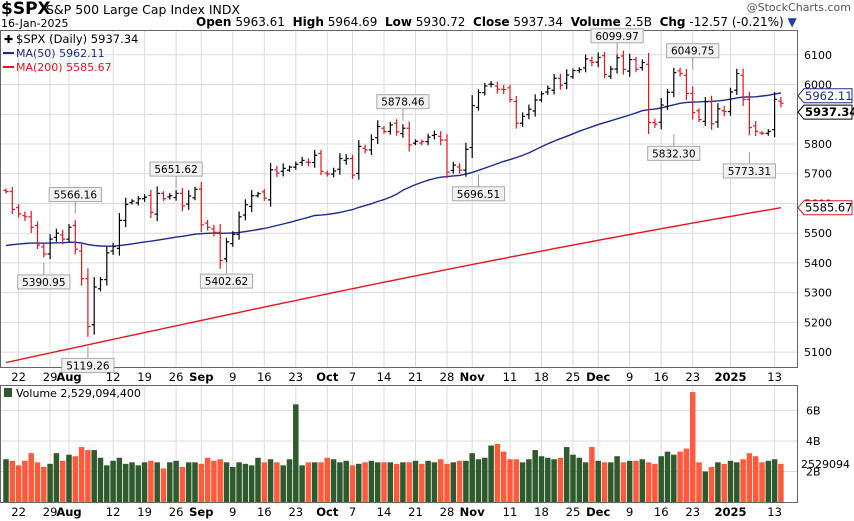 This screenshot has width=854, height=521. Describe the element at coordinates (224, 9) in the screenshot. I see `exchange: INDX` at that location.